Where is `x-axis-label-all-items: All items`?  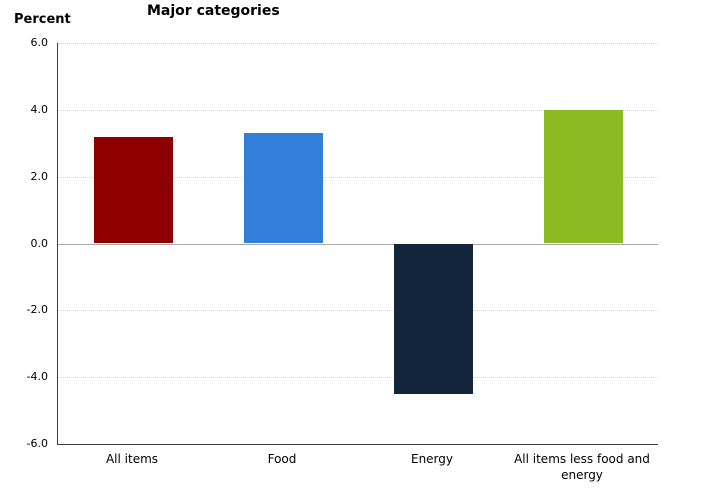 x-axis-label-all-items: All items is located at coordinates (132, 459).